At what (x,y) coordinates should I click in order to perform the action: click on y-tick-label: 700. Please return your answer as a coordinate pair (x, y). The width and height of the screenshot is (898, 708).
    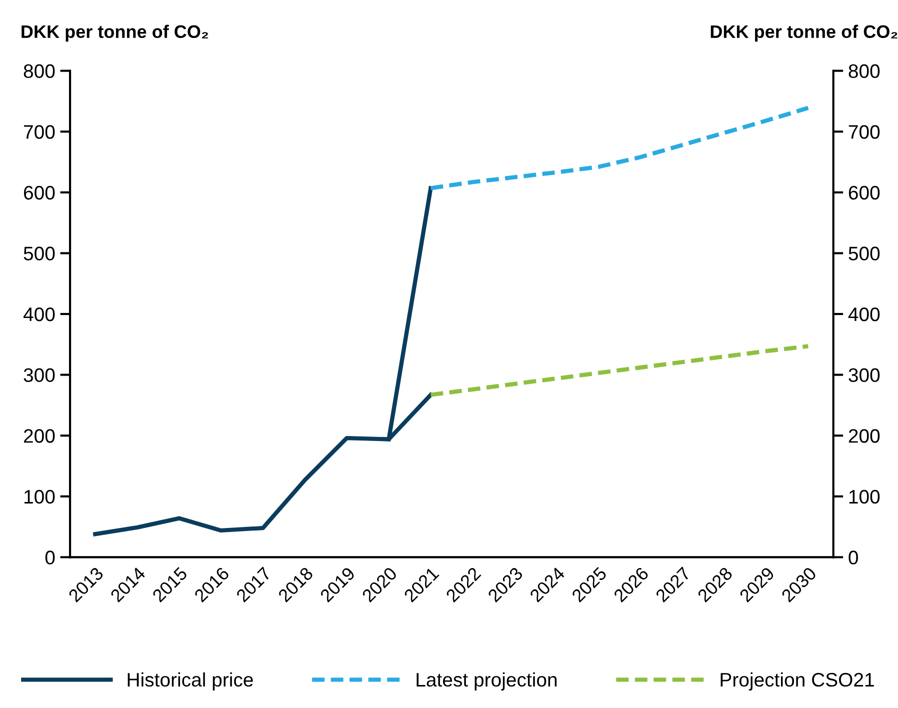
    Looking at the image, I should click on (39, 132).